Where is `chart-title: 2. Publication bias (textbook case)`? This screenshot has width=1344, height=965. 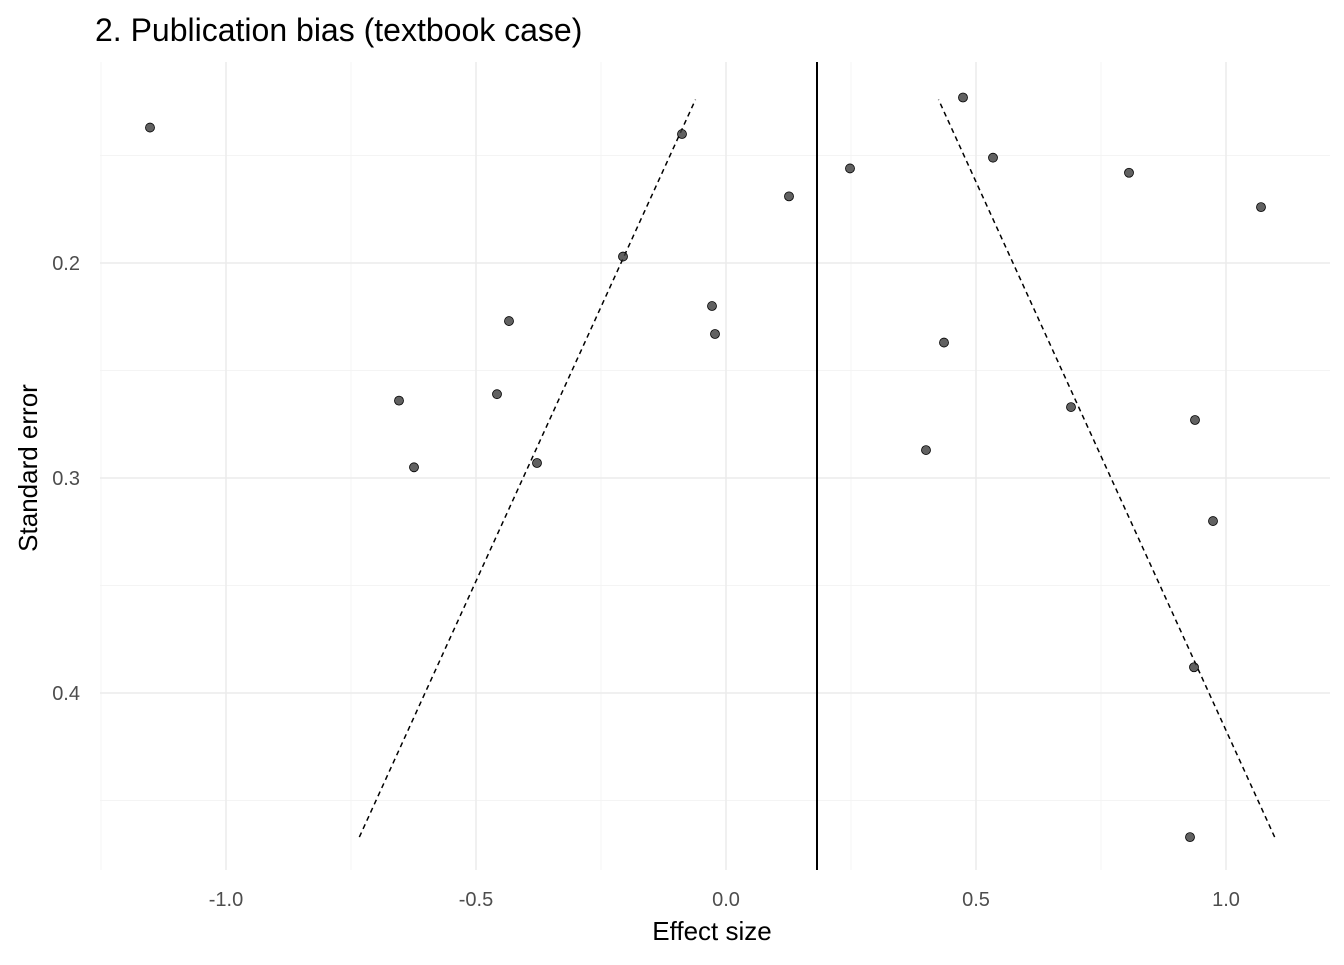 chart-title: 2. Publication bias (textbook case) is located at coordinates (338, 30).